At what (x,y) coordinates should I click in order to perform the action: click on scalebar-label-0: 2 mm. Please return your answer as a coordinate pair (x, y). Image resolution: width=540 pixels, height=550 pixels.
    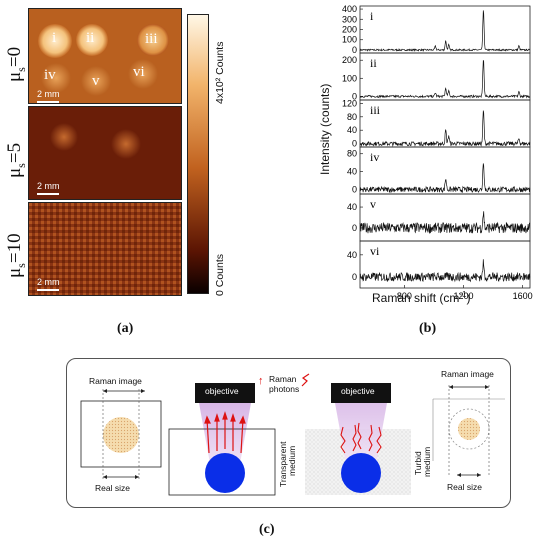
    Looking at the image, I should click on (48, 94).